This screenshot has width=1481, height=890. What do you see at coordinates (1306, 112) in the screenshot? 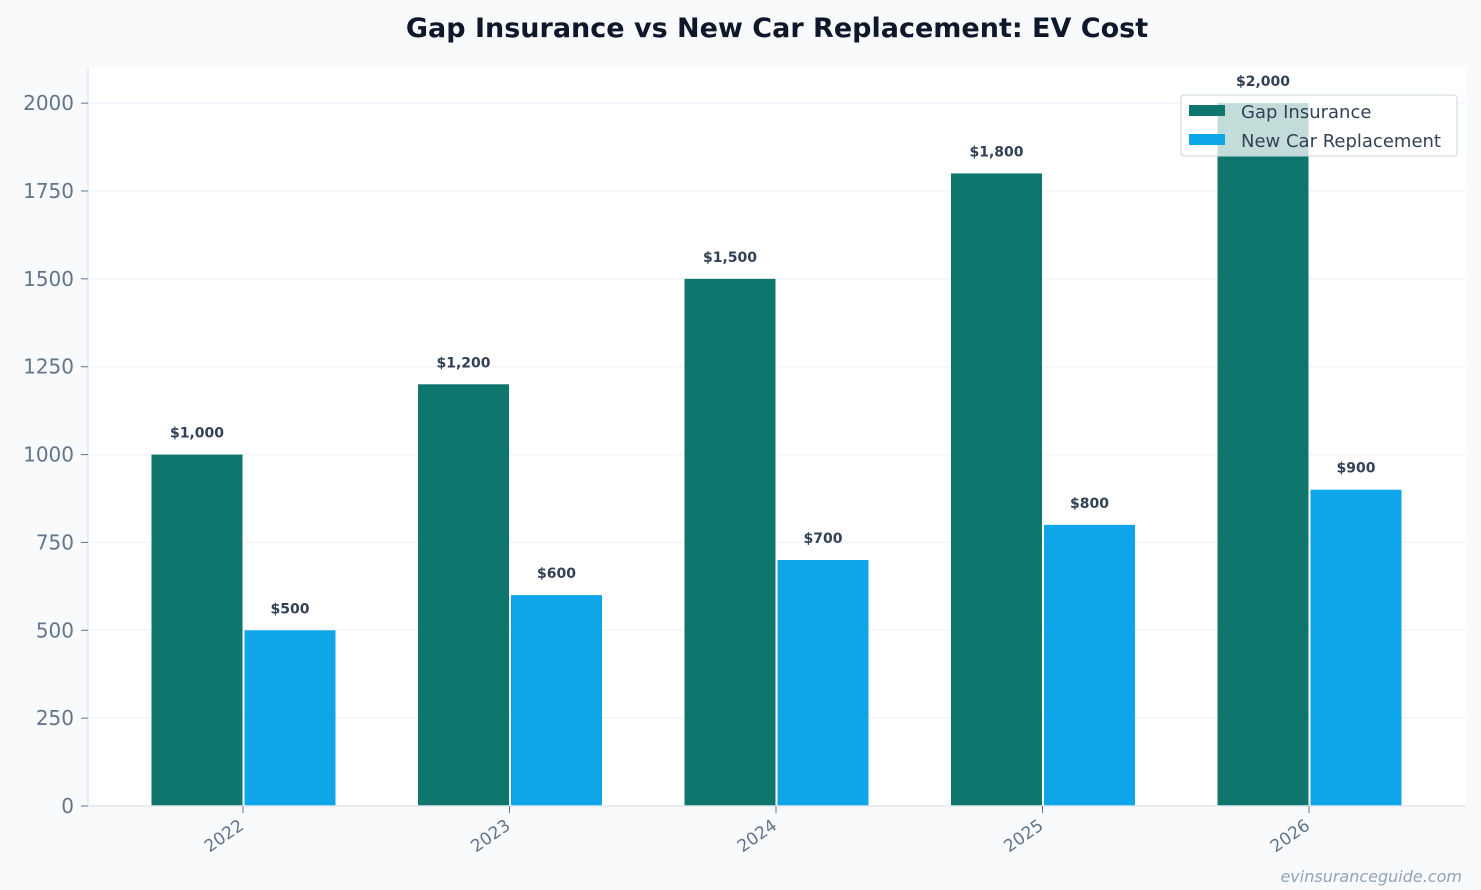
I see `legend-label-gap-insurance: Gap Insurance` at bounding box center [1306, 112].